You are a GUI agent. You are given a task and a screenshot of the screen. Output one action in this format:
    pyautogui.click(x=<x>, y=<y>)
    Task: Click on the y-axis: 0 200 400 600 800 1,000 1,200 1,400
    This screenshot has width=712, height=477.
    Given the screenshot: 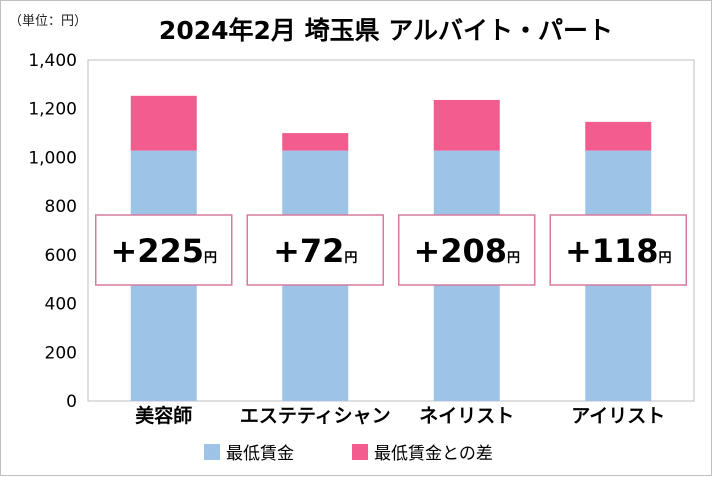 What is the action you would take?
    pyautogui.click(x=52, y=231)
    